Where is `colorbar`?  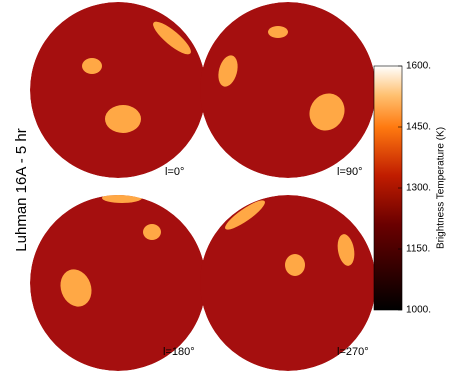
colorbar is located at coordinates (388, 188).